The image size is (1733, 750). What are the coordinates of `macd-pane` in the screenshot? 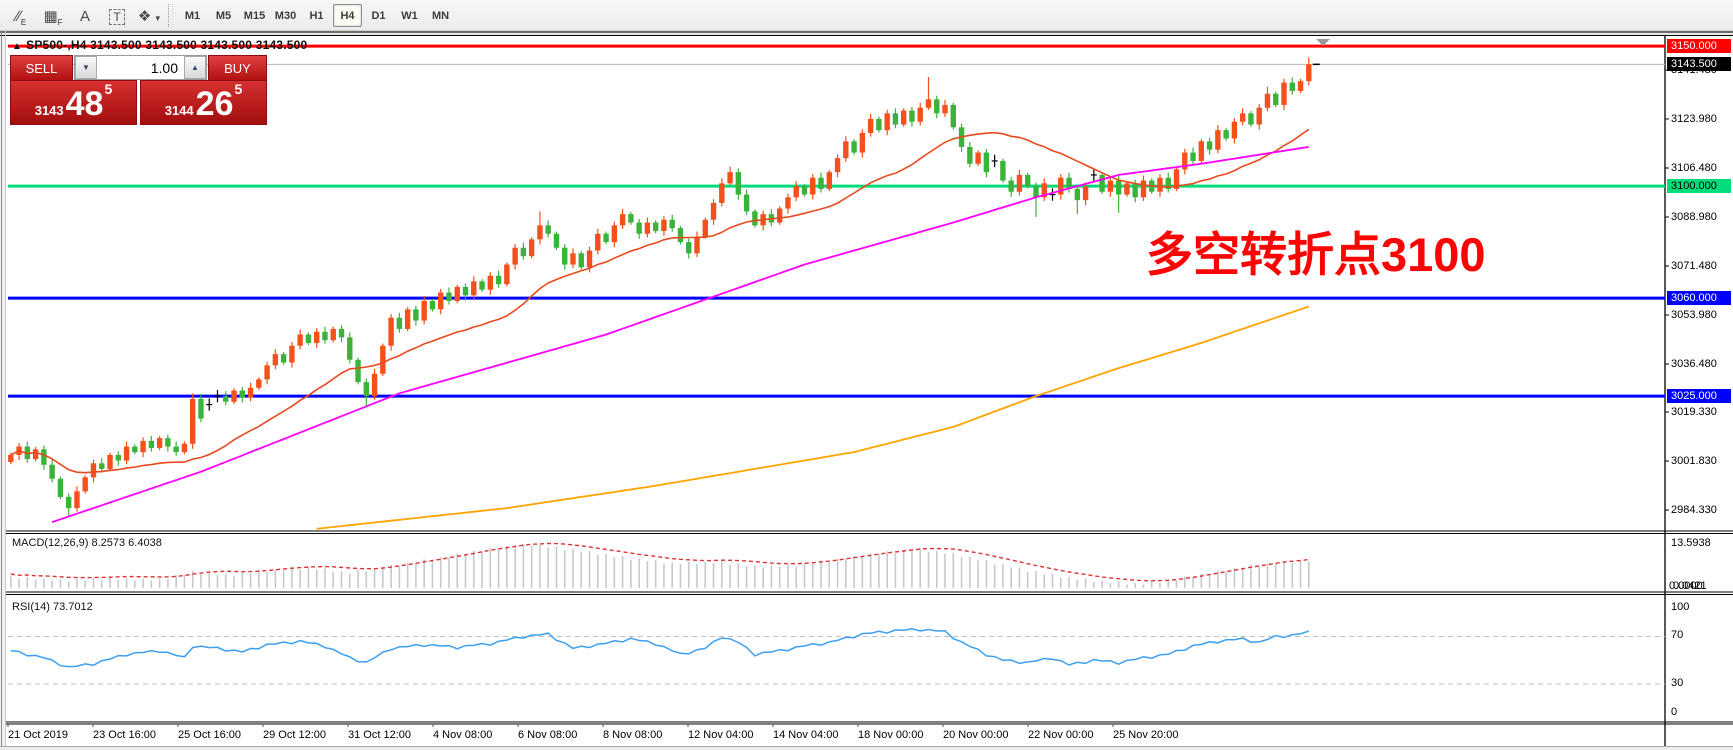 It's located at (660, 565).